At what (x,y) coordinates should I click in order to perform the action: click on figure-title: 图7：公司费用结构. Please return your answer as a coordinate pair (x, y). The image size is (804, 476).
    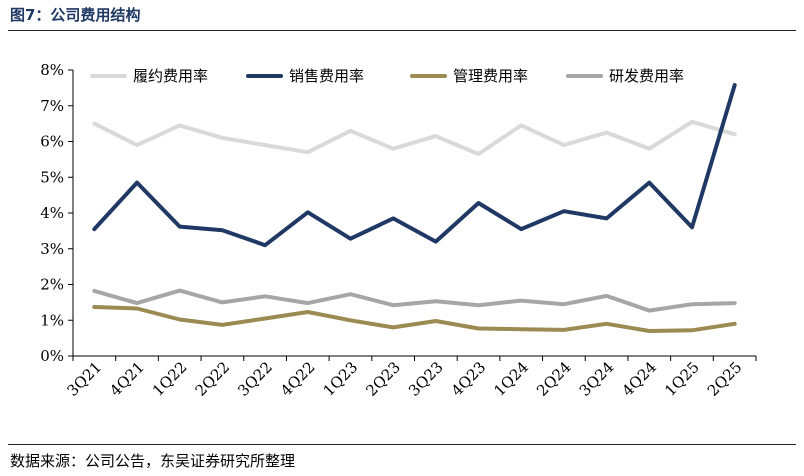
    Looking at the image, I should click on (75, 15).